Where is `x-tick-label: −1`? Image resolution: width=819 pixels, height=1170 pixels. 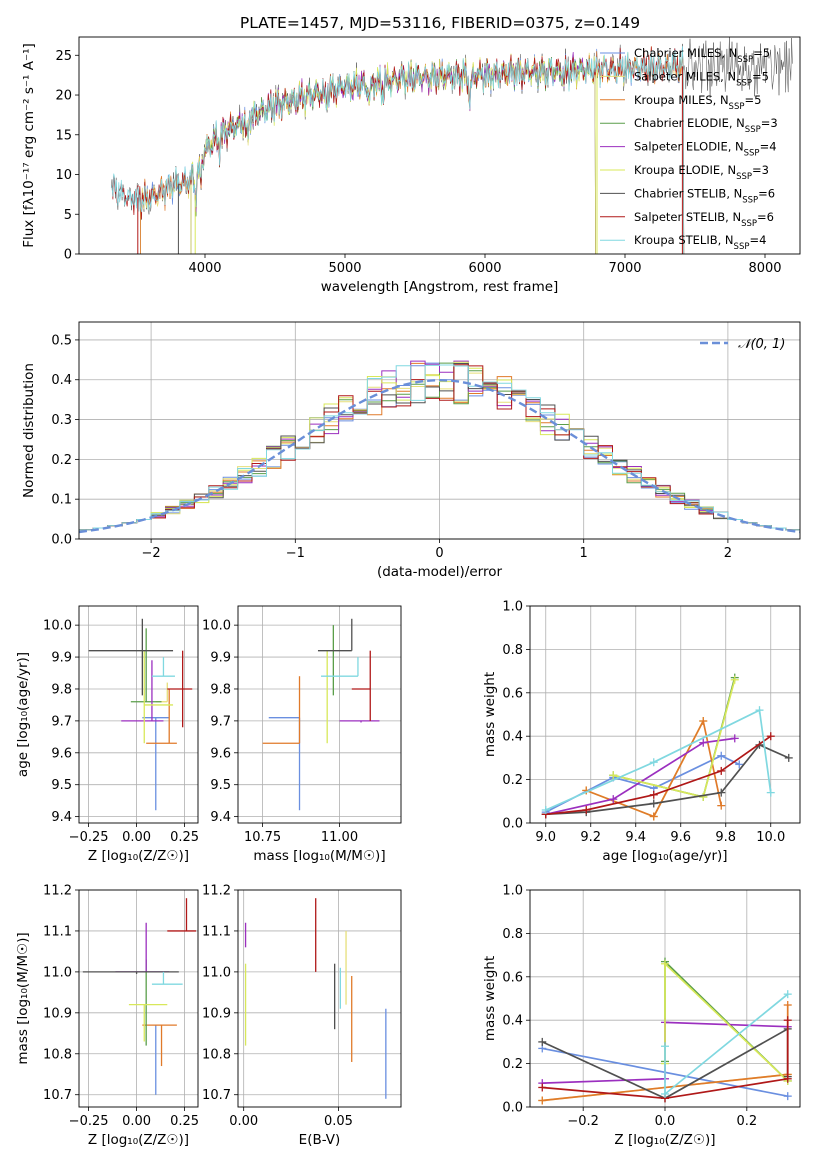 x-tick-label: −1 is located at coordinates (295, 553).